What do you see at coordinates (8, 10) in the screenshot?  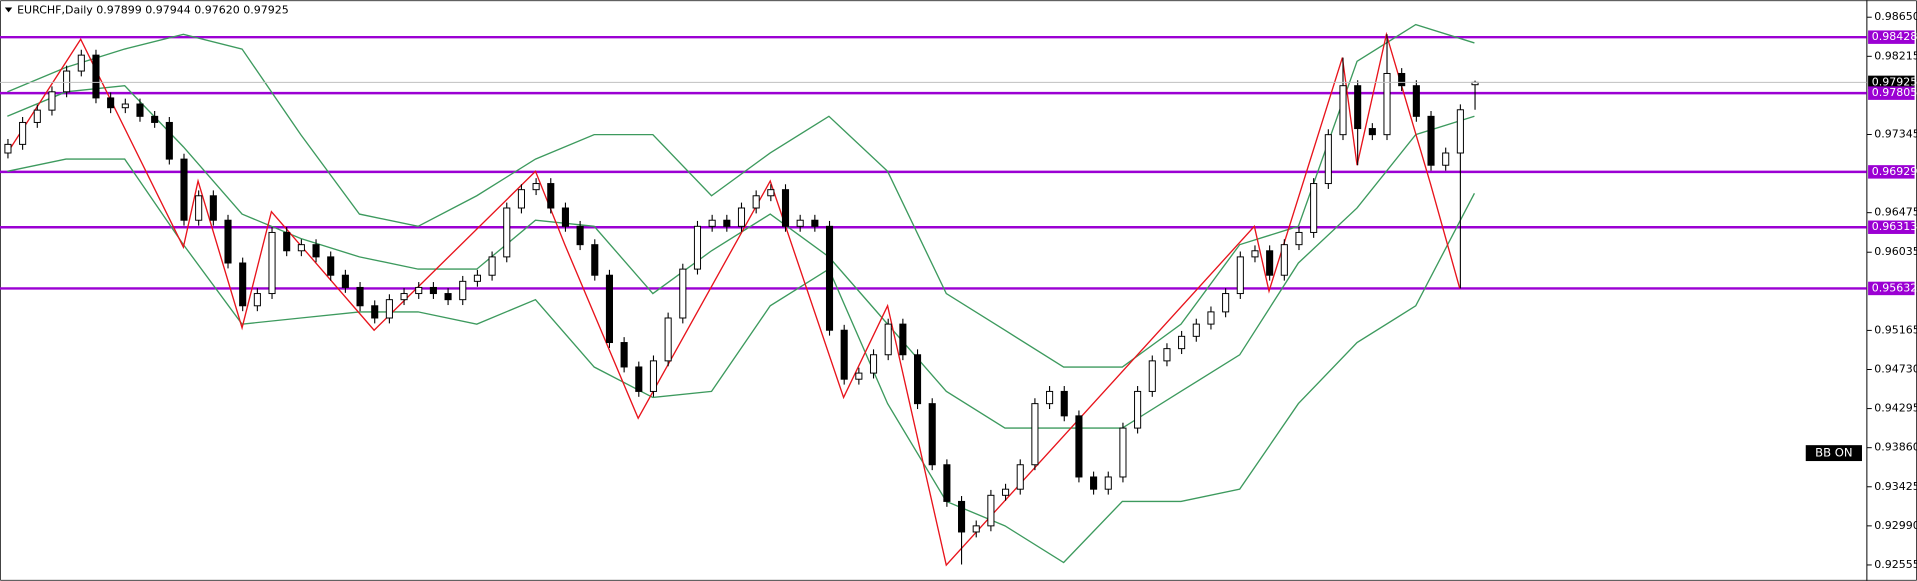 I see `menu-triangle` at bounding box center [8, 10].